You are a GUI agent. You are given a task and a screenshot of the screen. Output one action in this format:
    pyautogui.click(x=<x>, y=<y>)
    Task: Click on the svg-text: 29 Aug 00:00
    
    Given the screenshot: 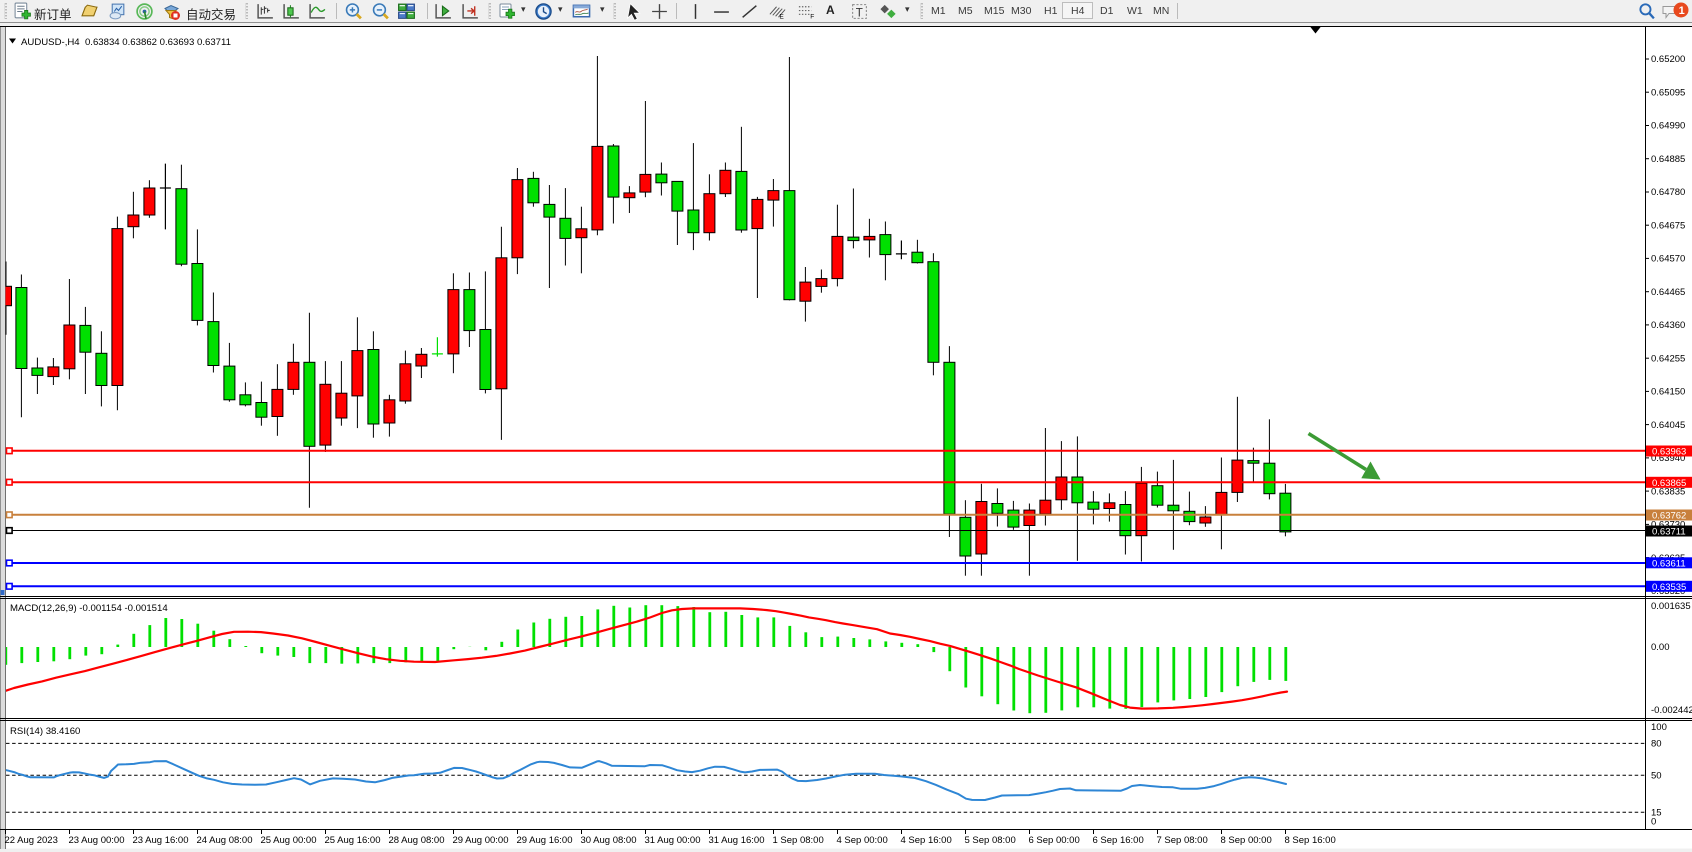 What is the action you would take?
    pyautogui.click(x=481, y=840)
    